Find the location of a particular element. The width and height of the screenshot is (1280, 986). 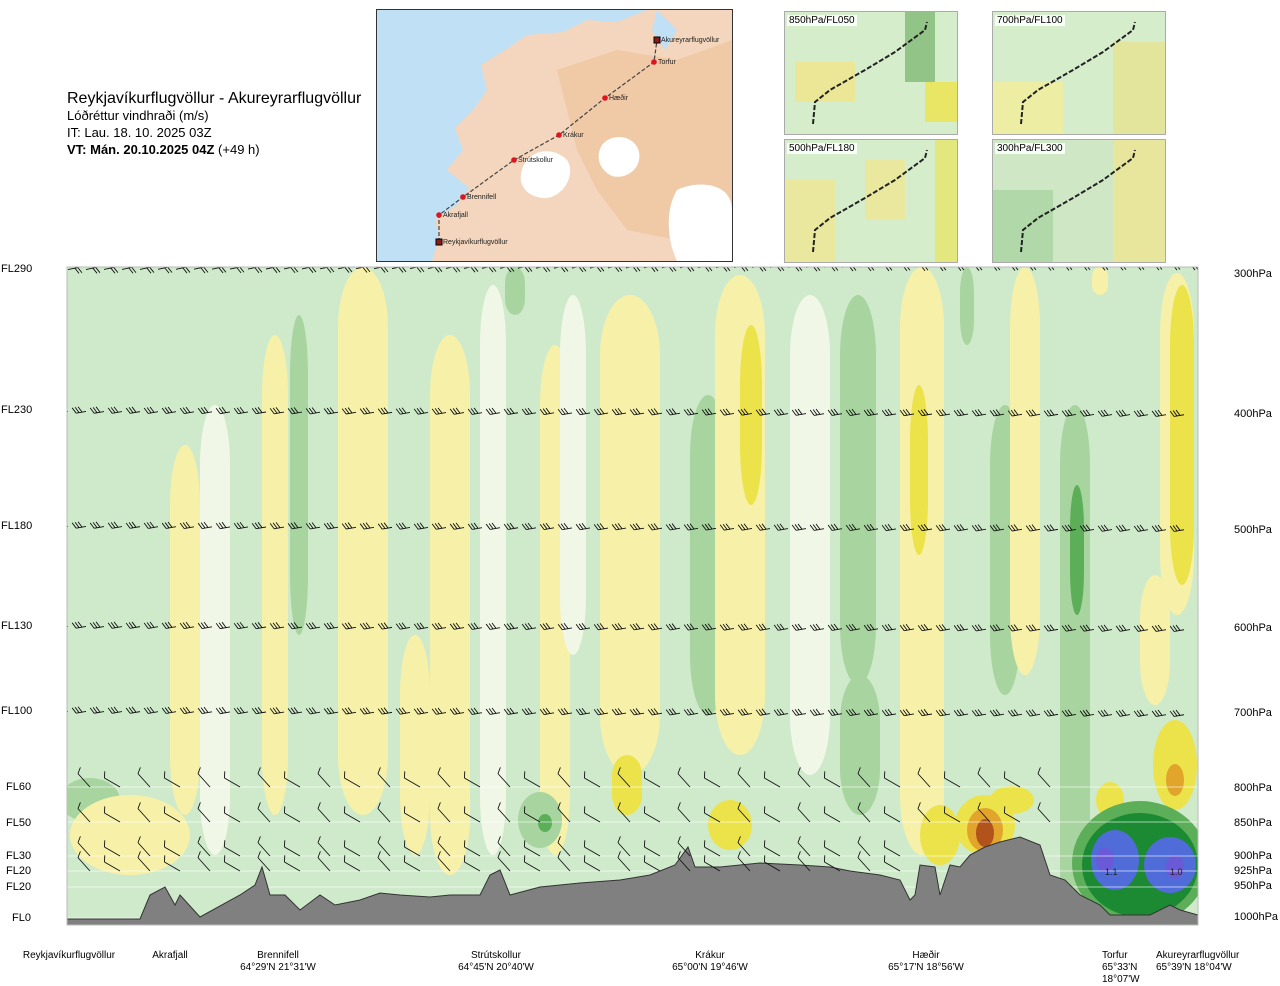

valid-time-offset: (+49 h) is located at coordinates (239, 149).